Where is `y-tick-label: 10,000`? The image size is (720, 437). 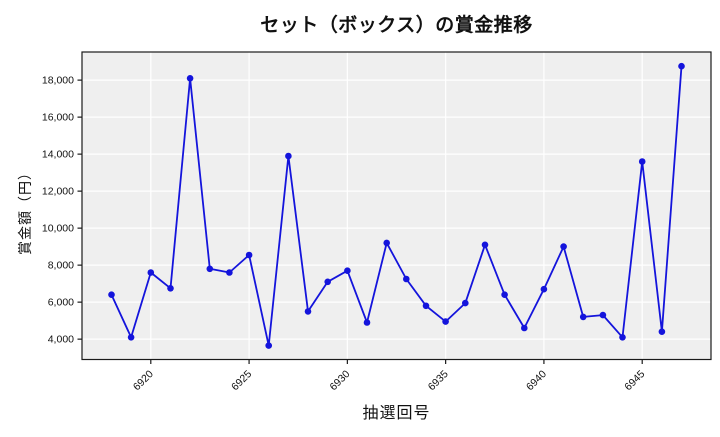 y-tick-label: 10,000 is located at coordinates (58, 229).